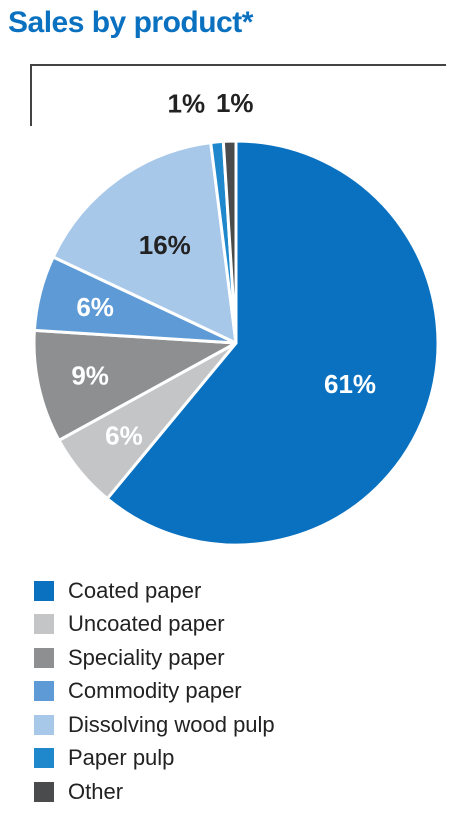 This screenshot has height=824, width=460. What do you see at coordinates (44, 791) in the screenshot?
I see `legend-swatch-other` at bounding box center [44, 791].